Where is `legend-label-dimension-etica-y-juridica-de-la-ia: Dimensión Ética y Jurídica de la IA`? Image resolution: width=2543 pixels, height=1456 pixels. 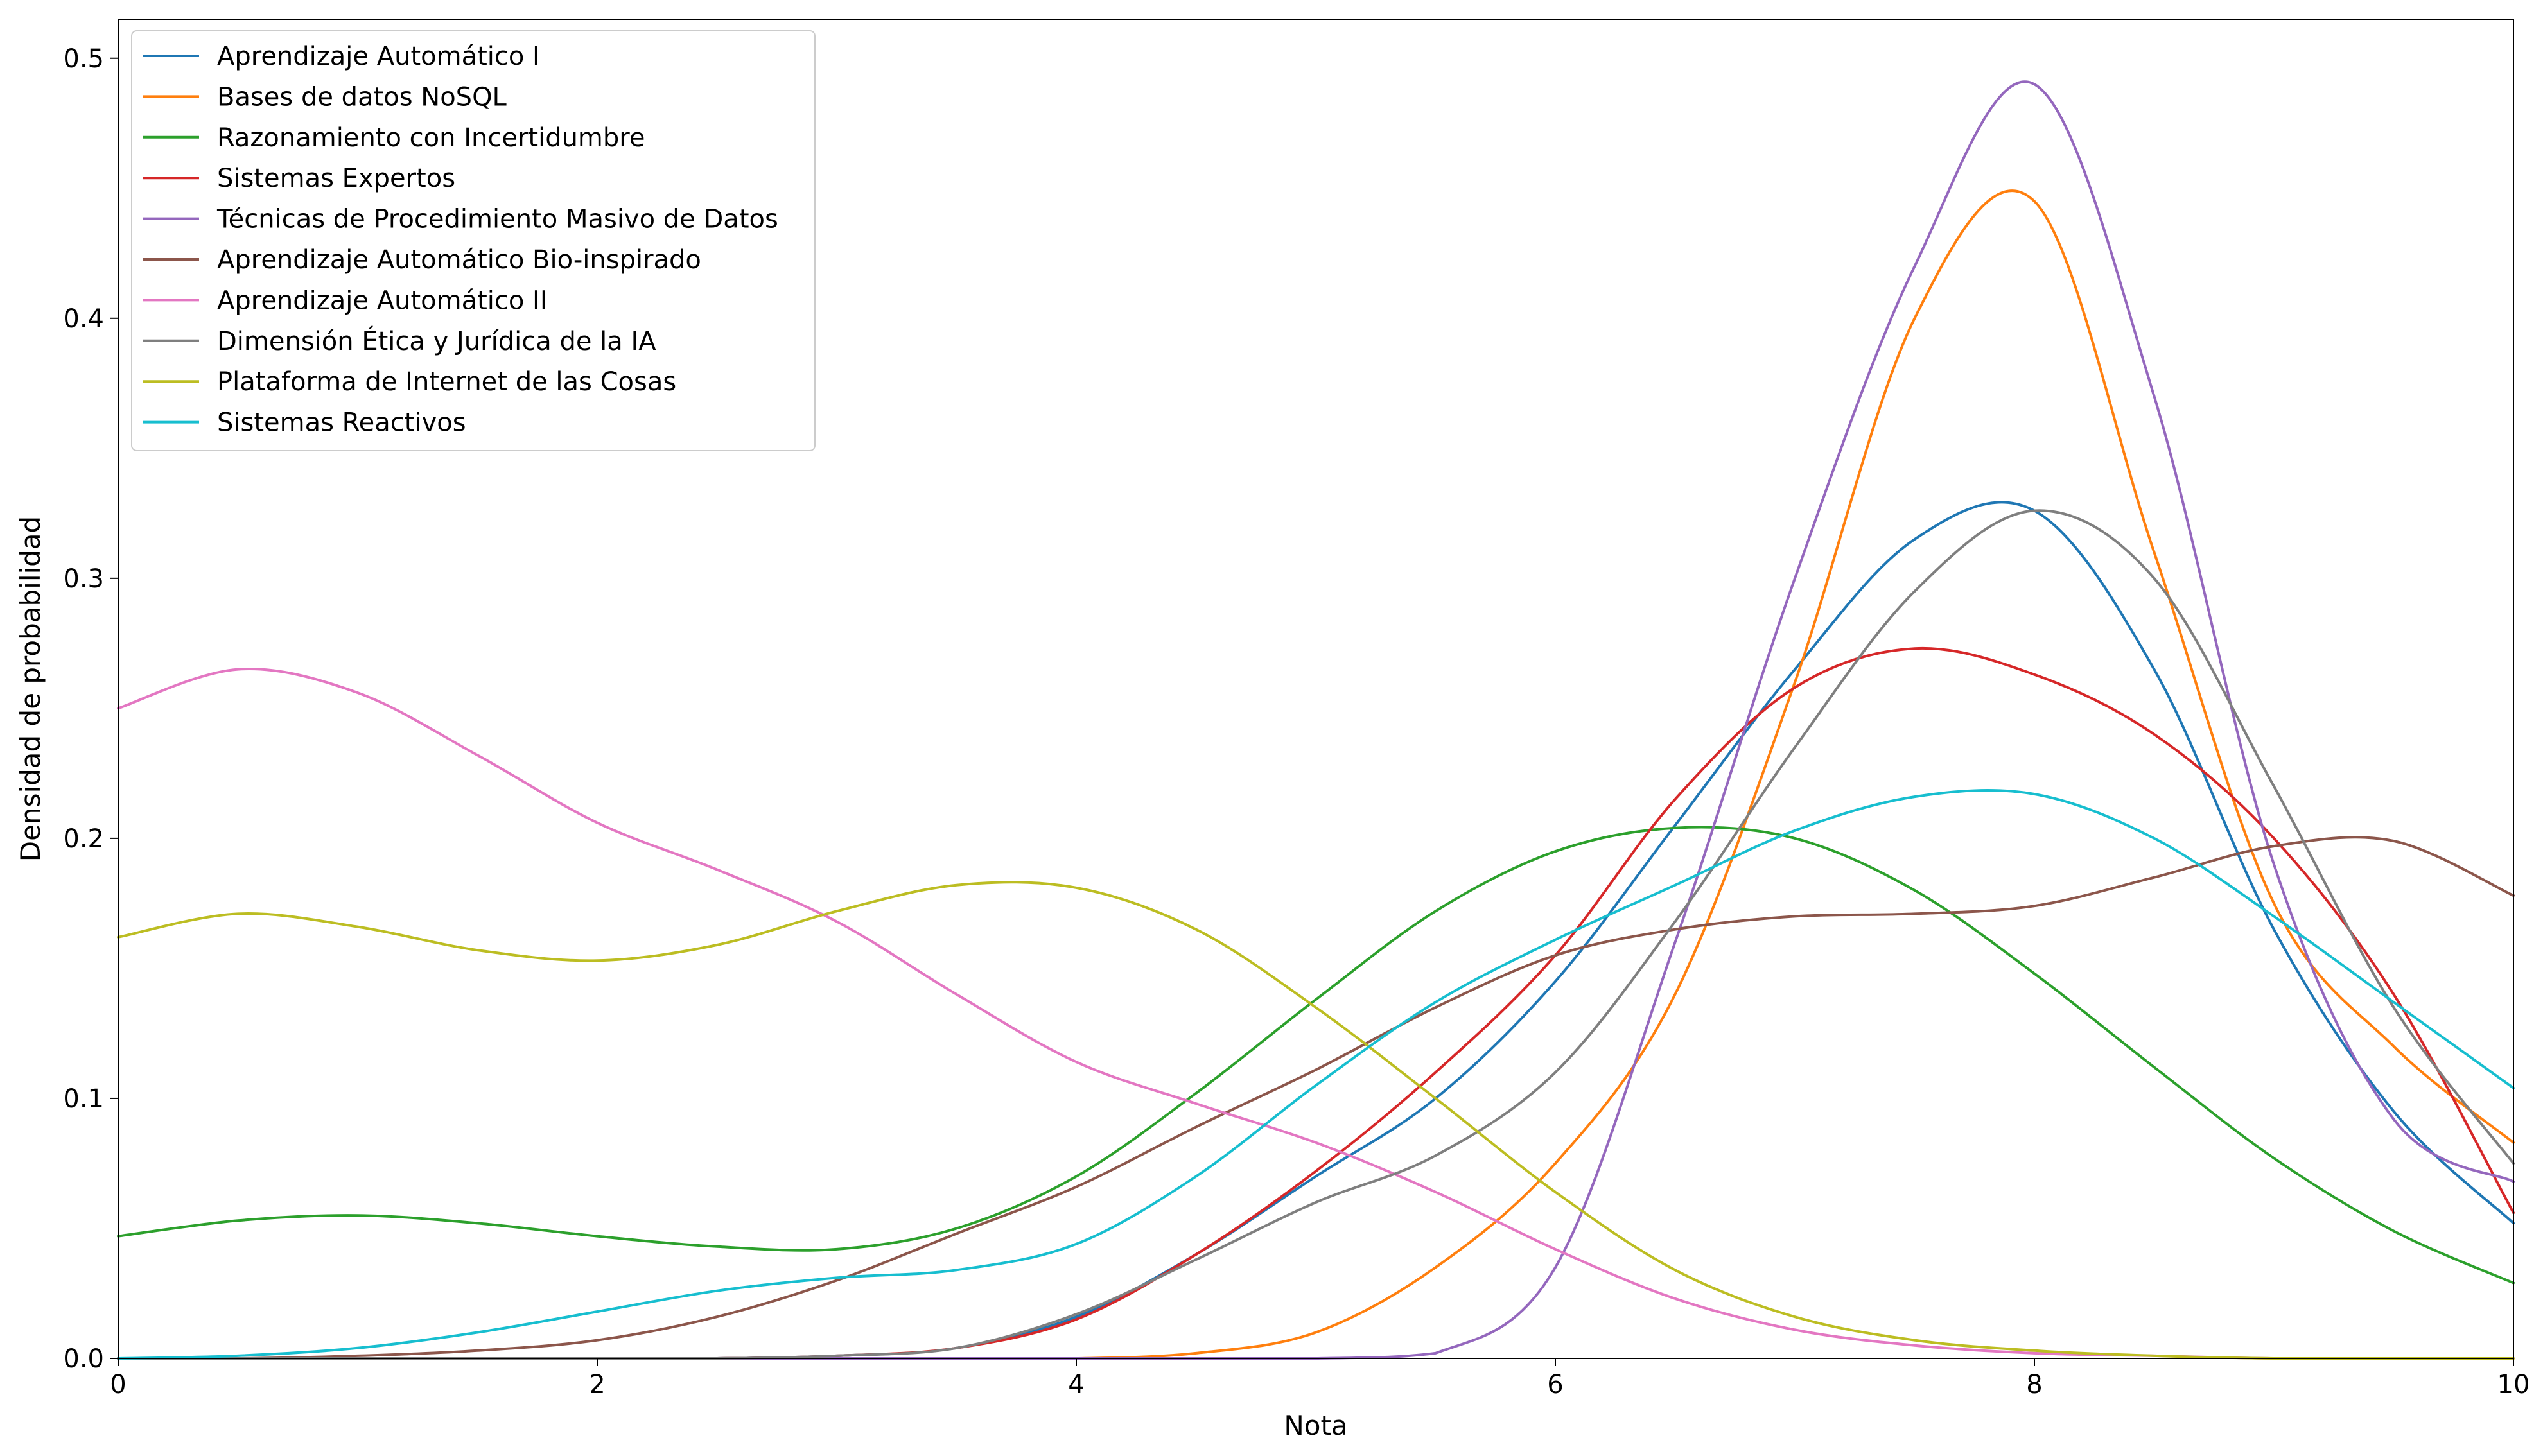 legend-label-dimension-etica-y-juridica-de-la-ia: Dimensión Ética y Jurídica de la IA is located at coordinates (437, 340).